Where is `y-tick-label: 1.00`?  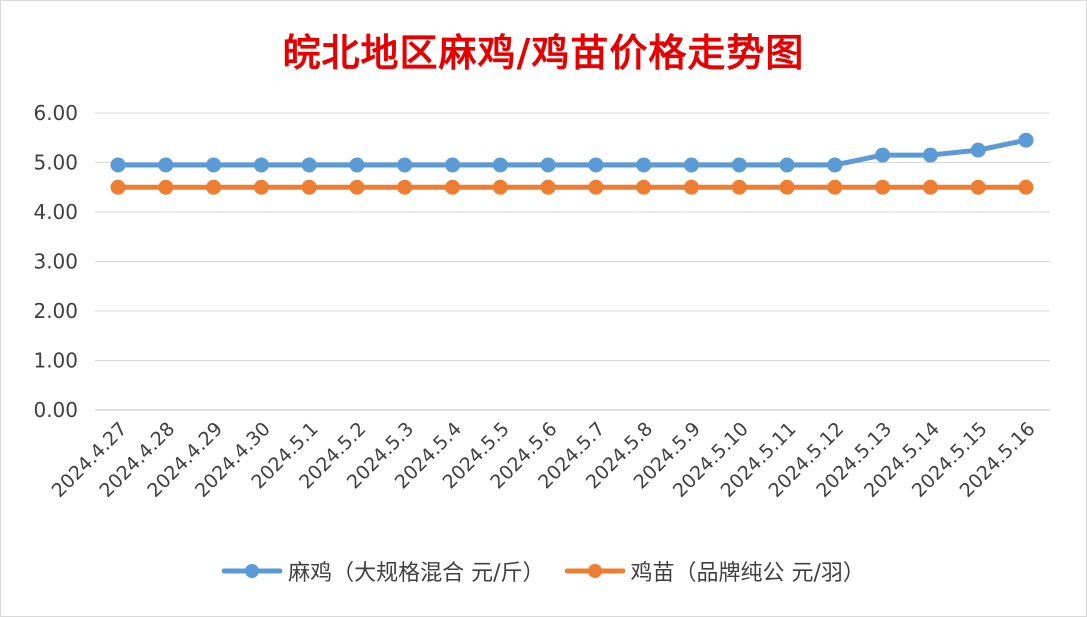 y-tick-label: 1.00 is located at coordinates (55, 361).